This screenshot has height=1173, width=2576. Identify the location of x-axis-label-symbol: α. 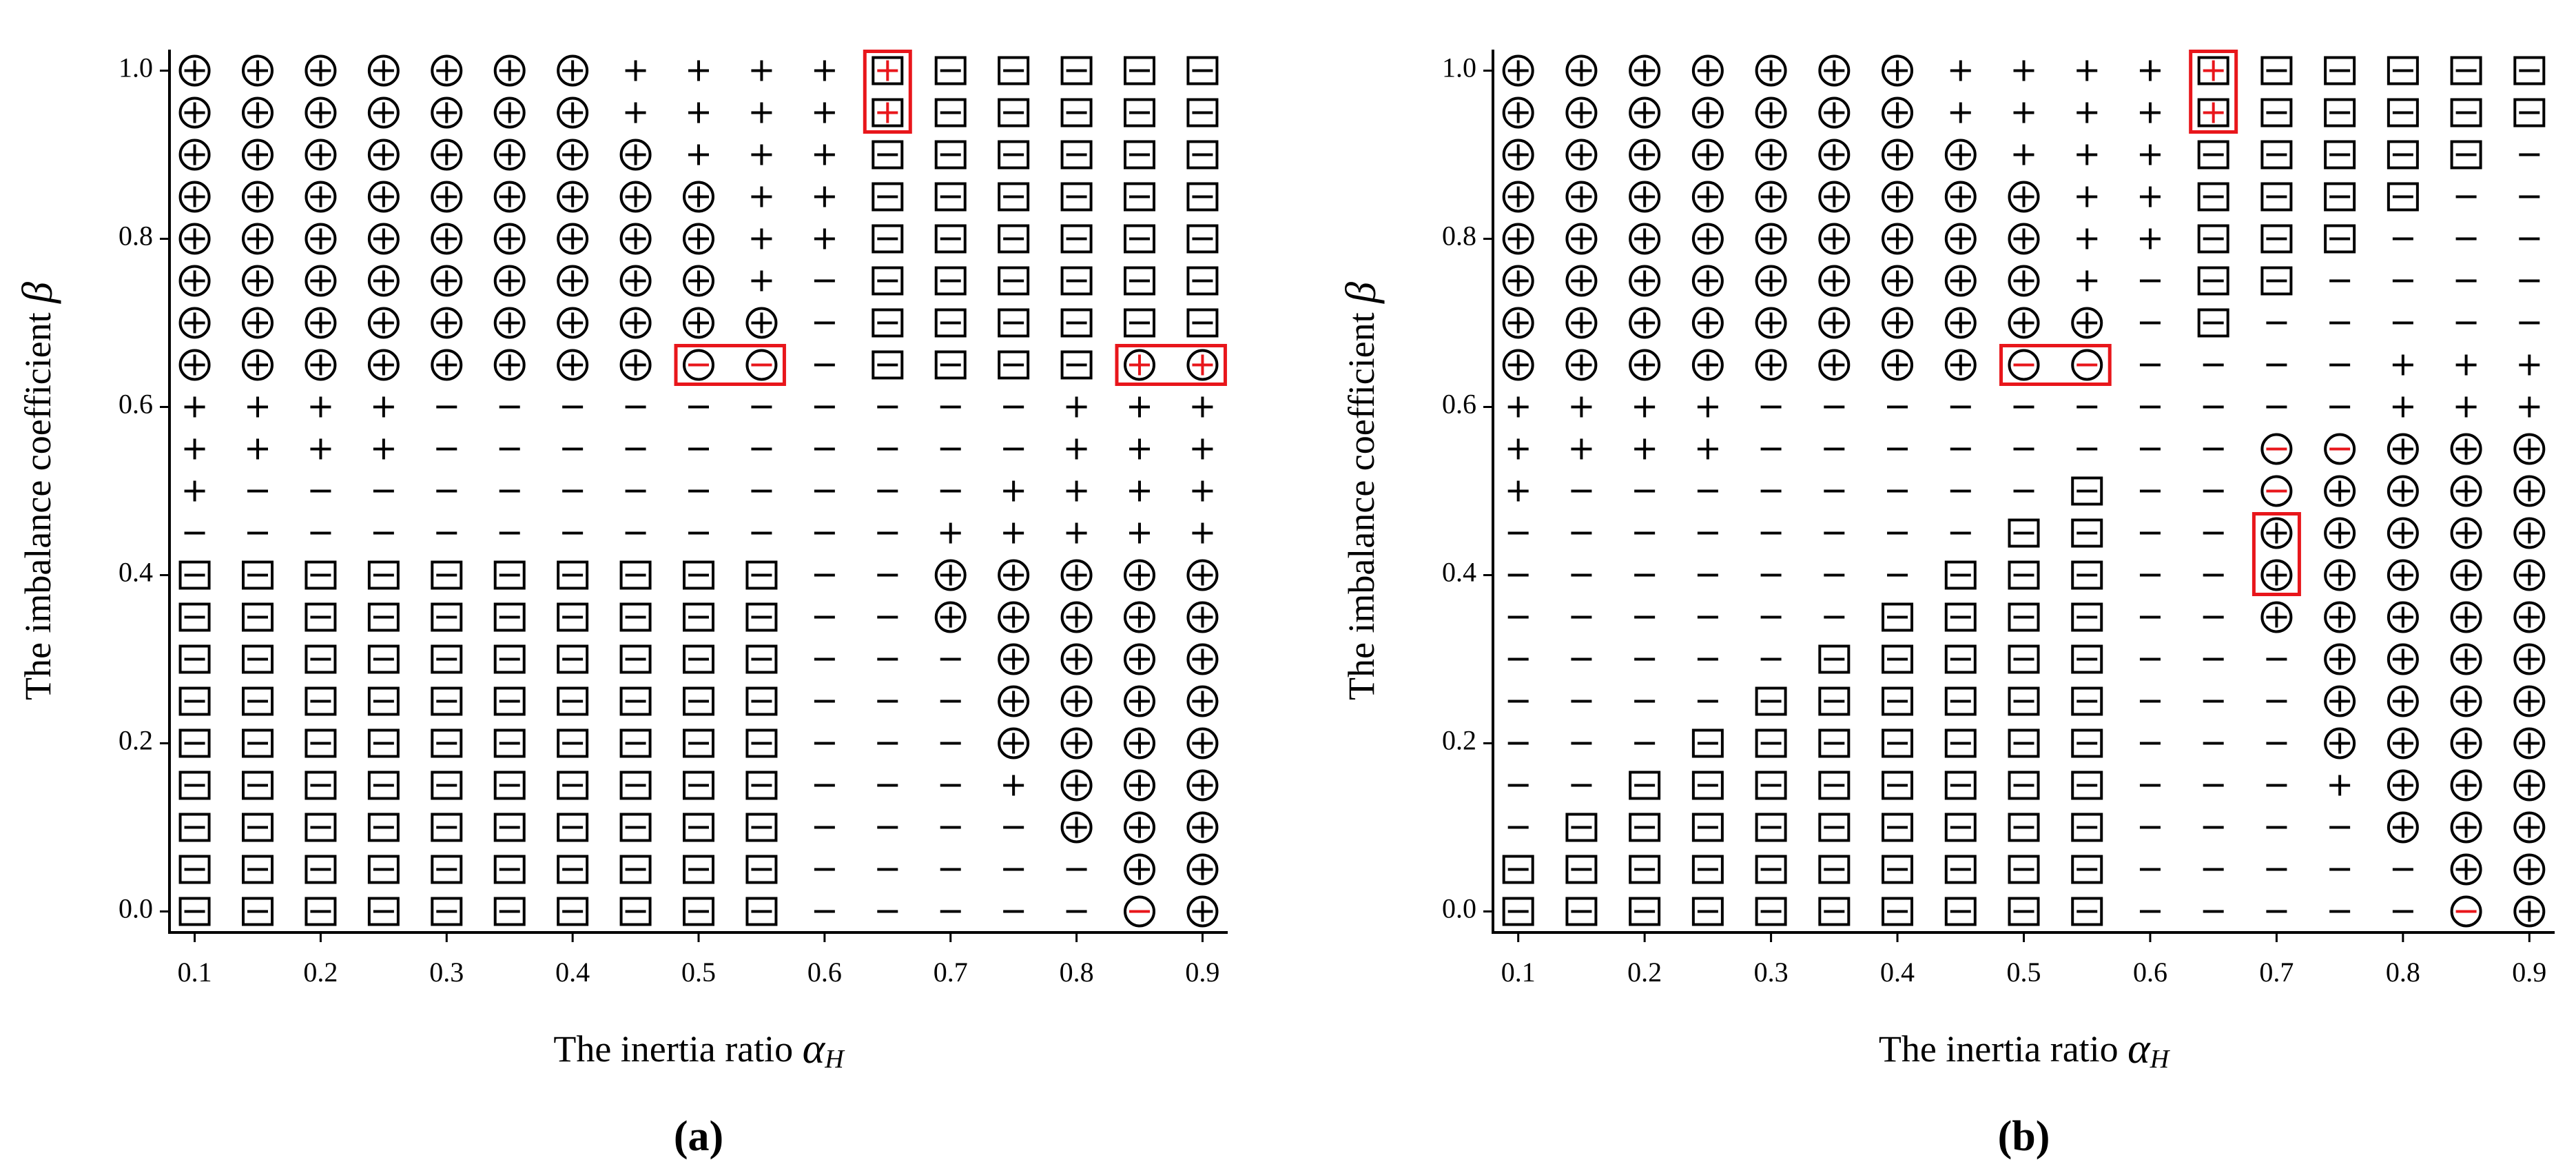
(814, 1049).